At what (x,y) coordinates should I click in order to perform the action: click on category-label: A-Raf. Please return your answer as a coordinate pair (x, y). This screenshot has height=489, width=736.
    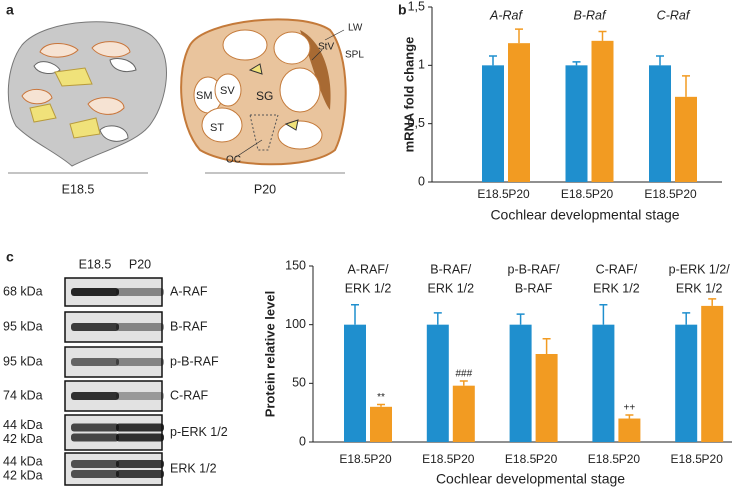
    Looking at the image, I should click on (506, 15).